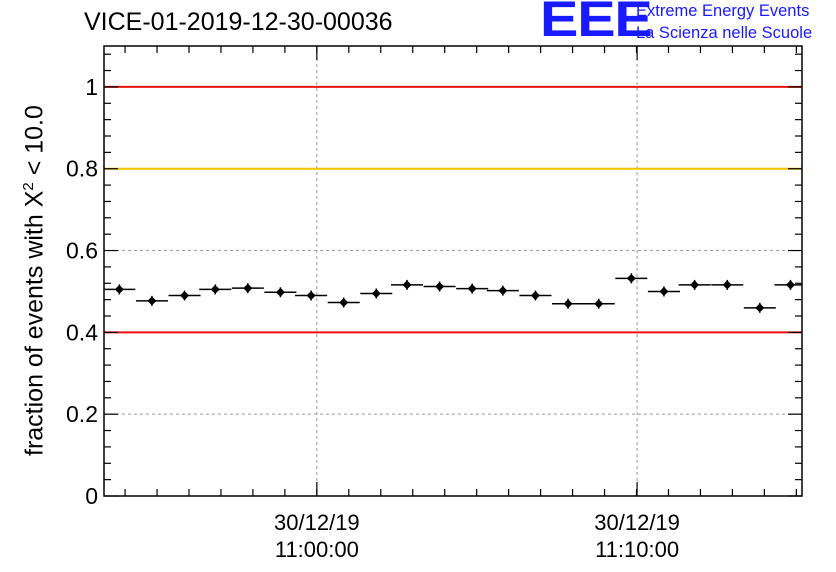 This screenshot has height=572, width=836. I want to click on y-tick-label: 0.4, so click(82, 332).